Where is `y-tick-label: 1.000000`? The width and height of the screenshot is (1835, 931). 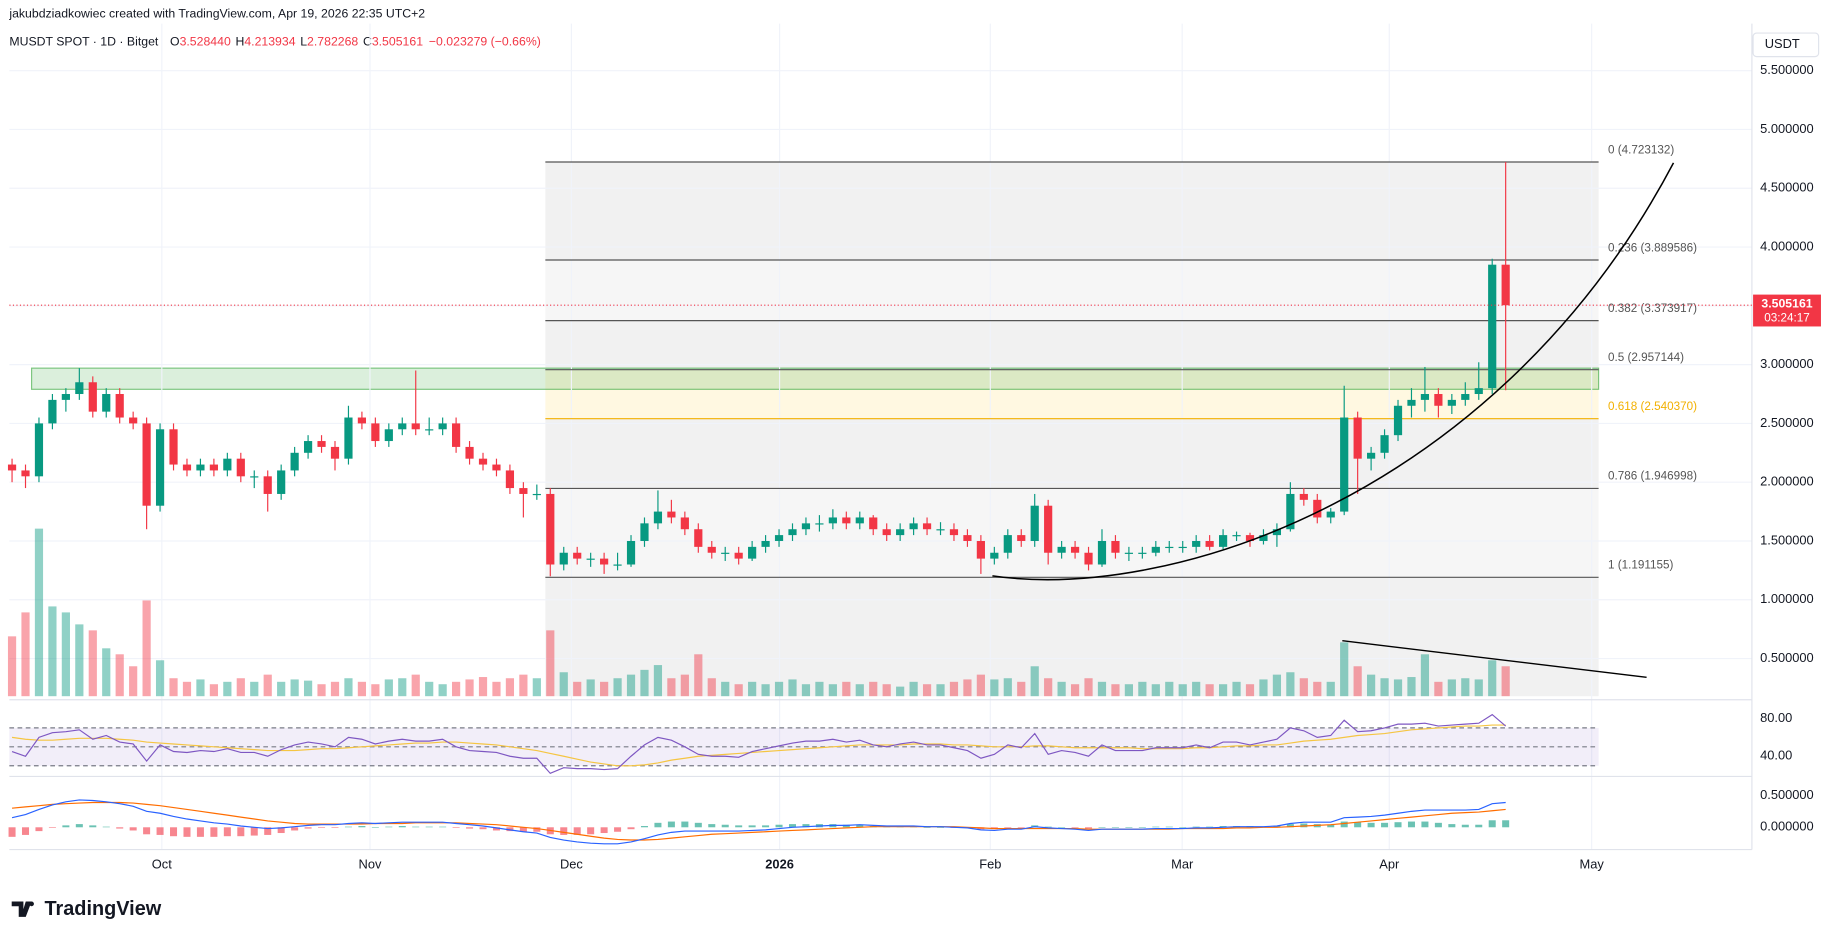 y-tick-label: 1.000000 is located at coordinates (1787, 598).